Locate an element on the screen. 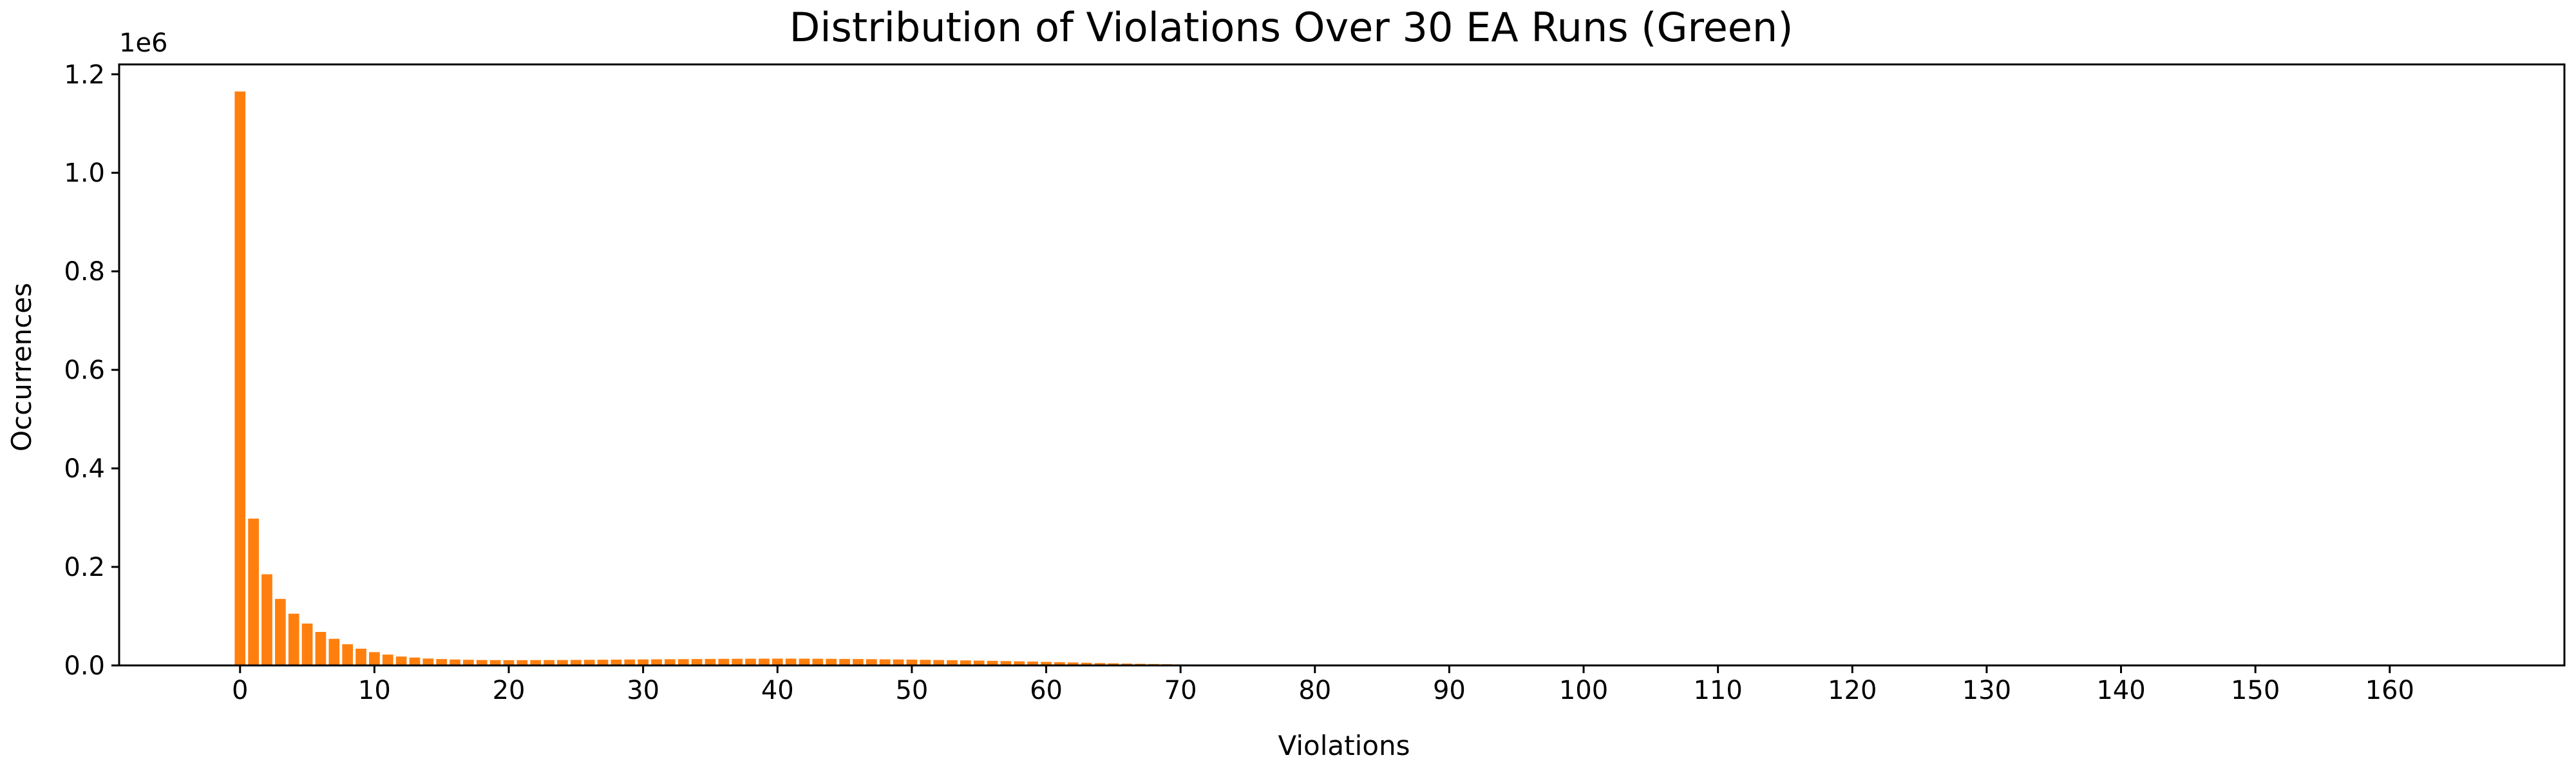  y-tick-label: 0.4 is located at coordinates (84, 469).